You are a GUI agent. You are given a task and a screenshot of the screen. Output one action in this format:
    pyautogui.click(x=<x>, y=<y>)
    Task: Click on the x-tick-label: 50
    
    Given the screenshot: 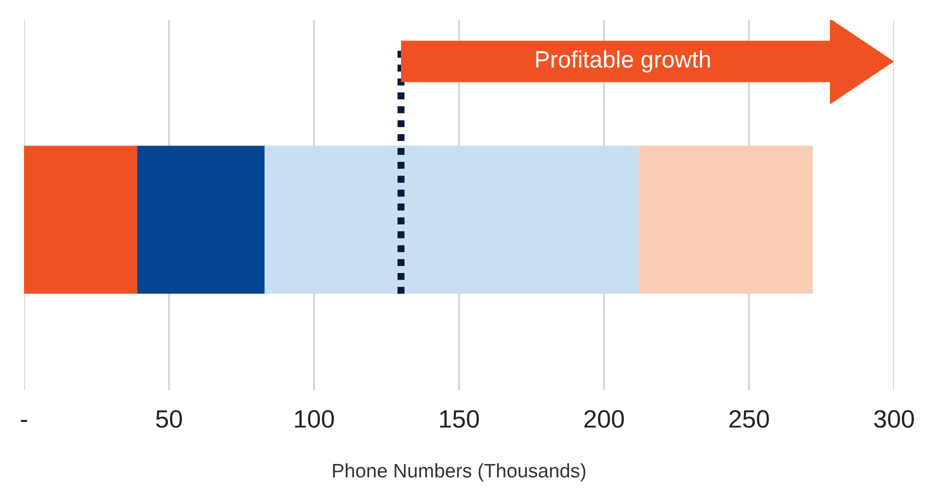 What is the action you would take?
    pyautogui.click(x=169, y=419)
    